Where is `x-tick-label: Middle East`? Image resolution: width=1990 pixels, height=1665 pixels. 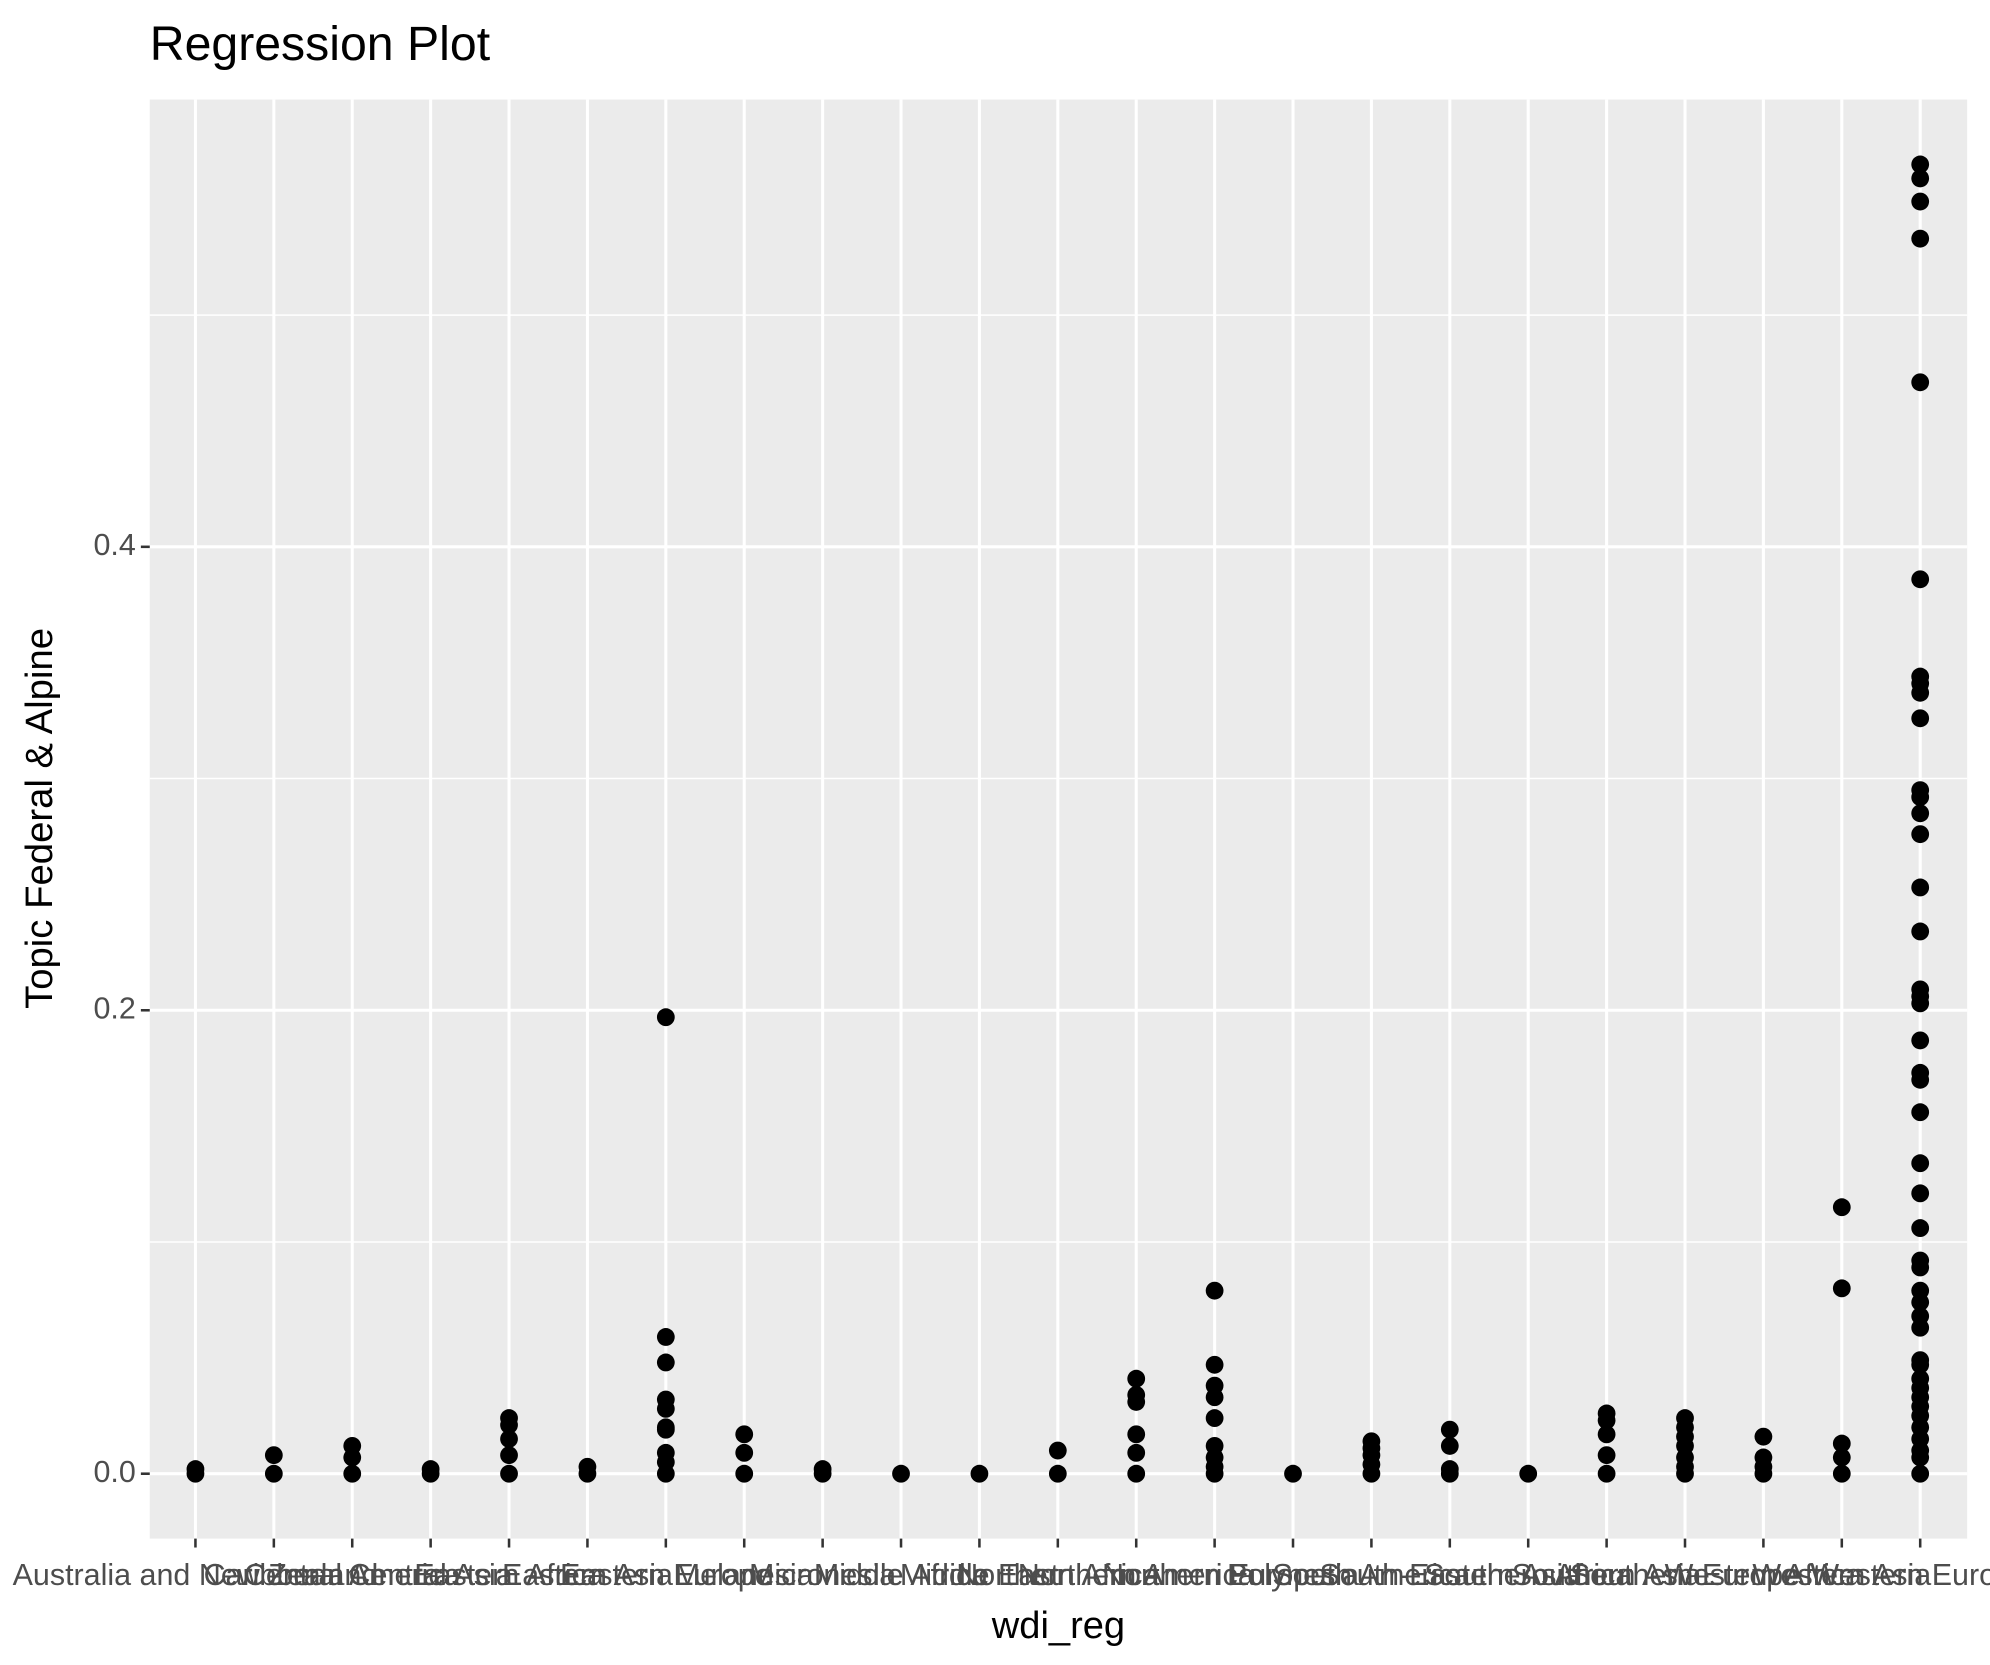 x-tick-label: Middle East is located at coordinates (980, 1575).